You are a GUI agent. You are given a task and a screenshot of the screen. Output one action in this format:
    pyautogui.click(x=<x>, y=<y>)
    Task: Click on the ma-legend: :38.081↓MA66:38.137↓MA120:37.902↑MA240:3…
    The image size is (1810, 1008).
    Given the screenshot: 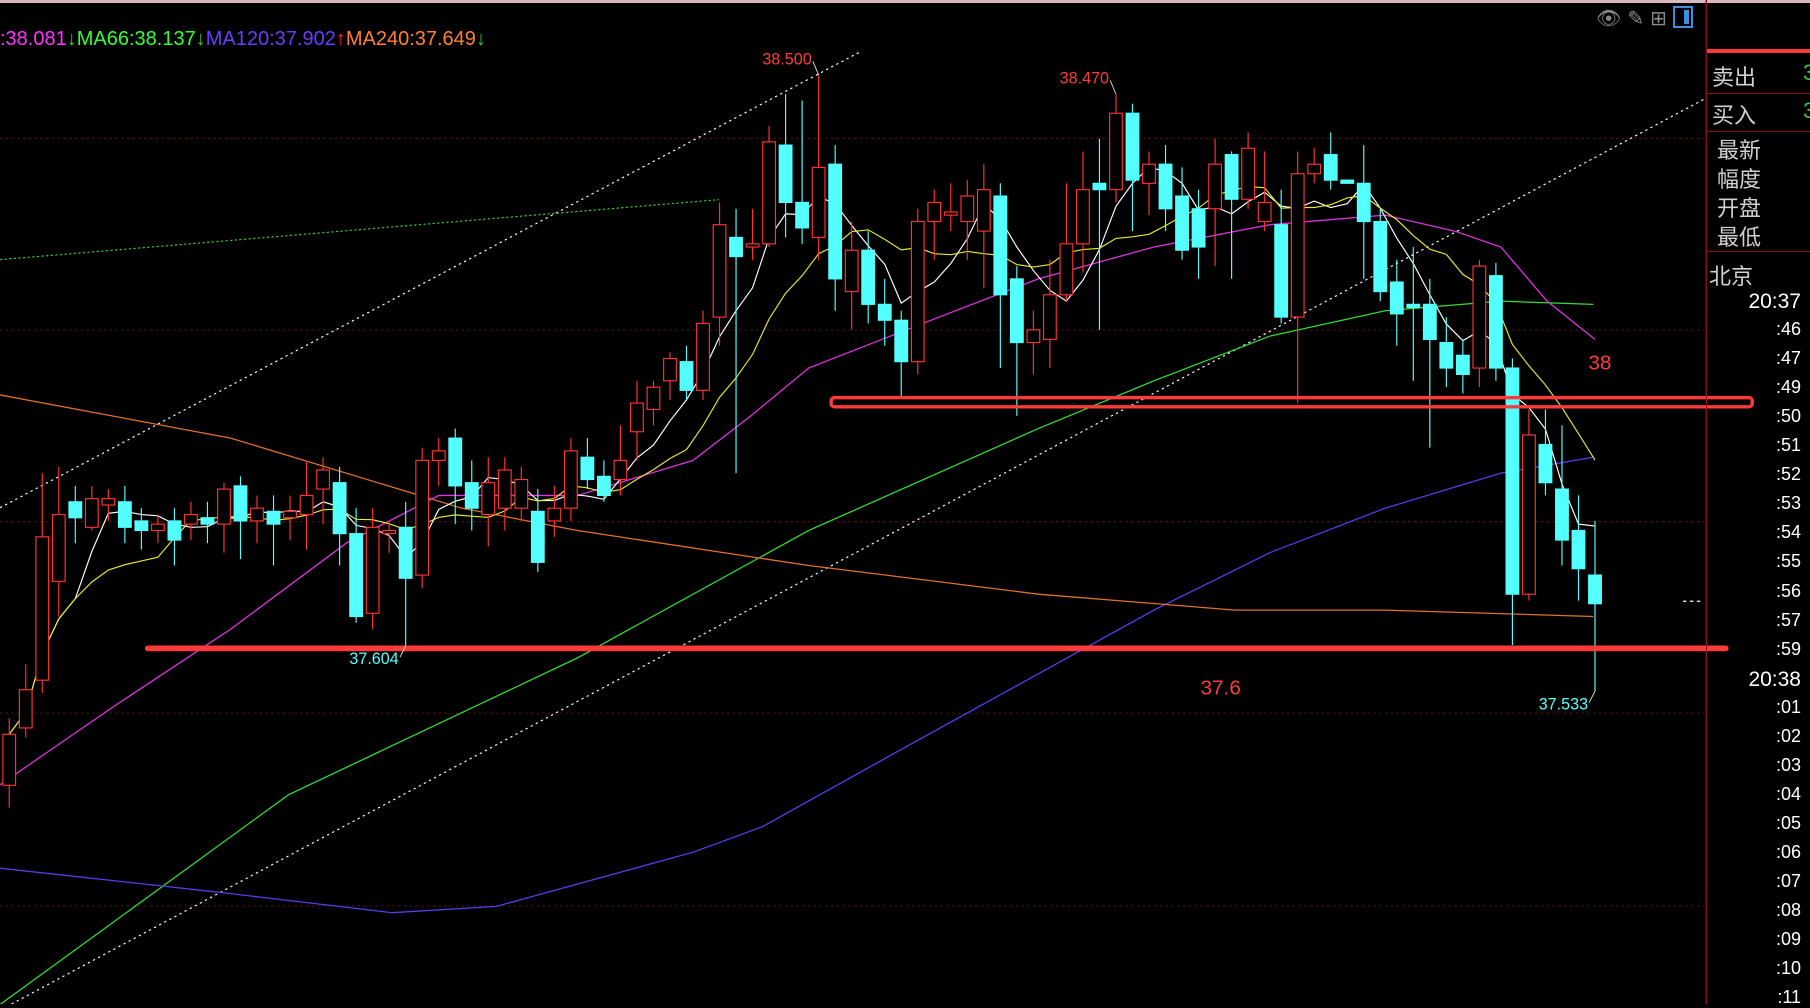 What is the action you would take?
    pyautogui.click(x=243, y=39)
    